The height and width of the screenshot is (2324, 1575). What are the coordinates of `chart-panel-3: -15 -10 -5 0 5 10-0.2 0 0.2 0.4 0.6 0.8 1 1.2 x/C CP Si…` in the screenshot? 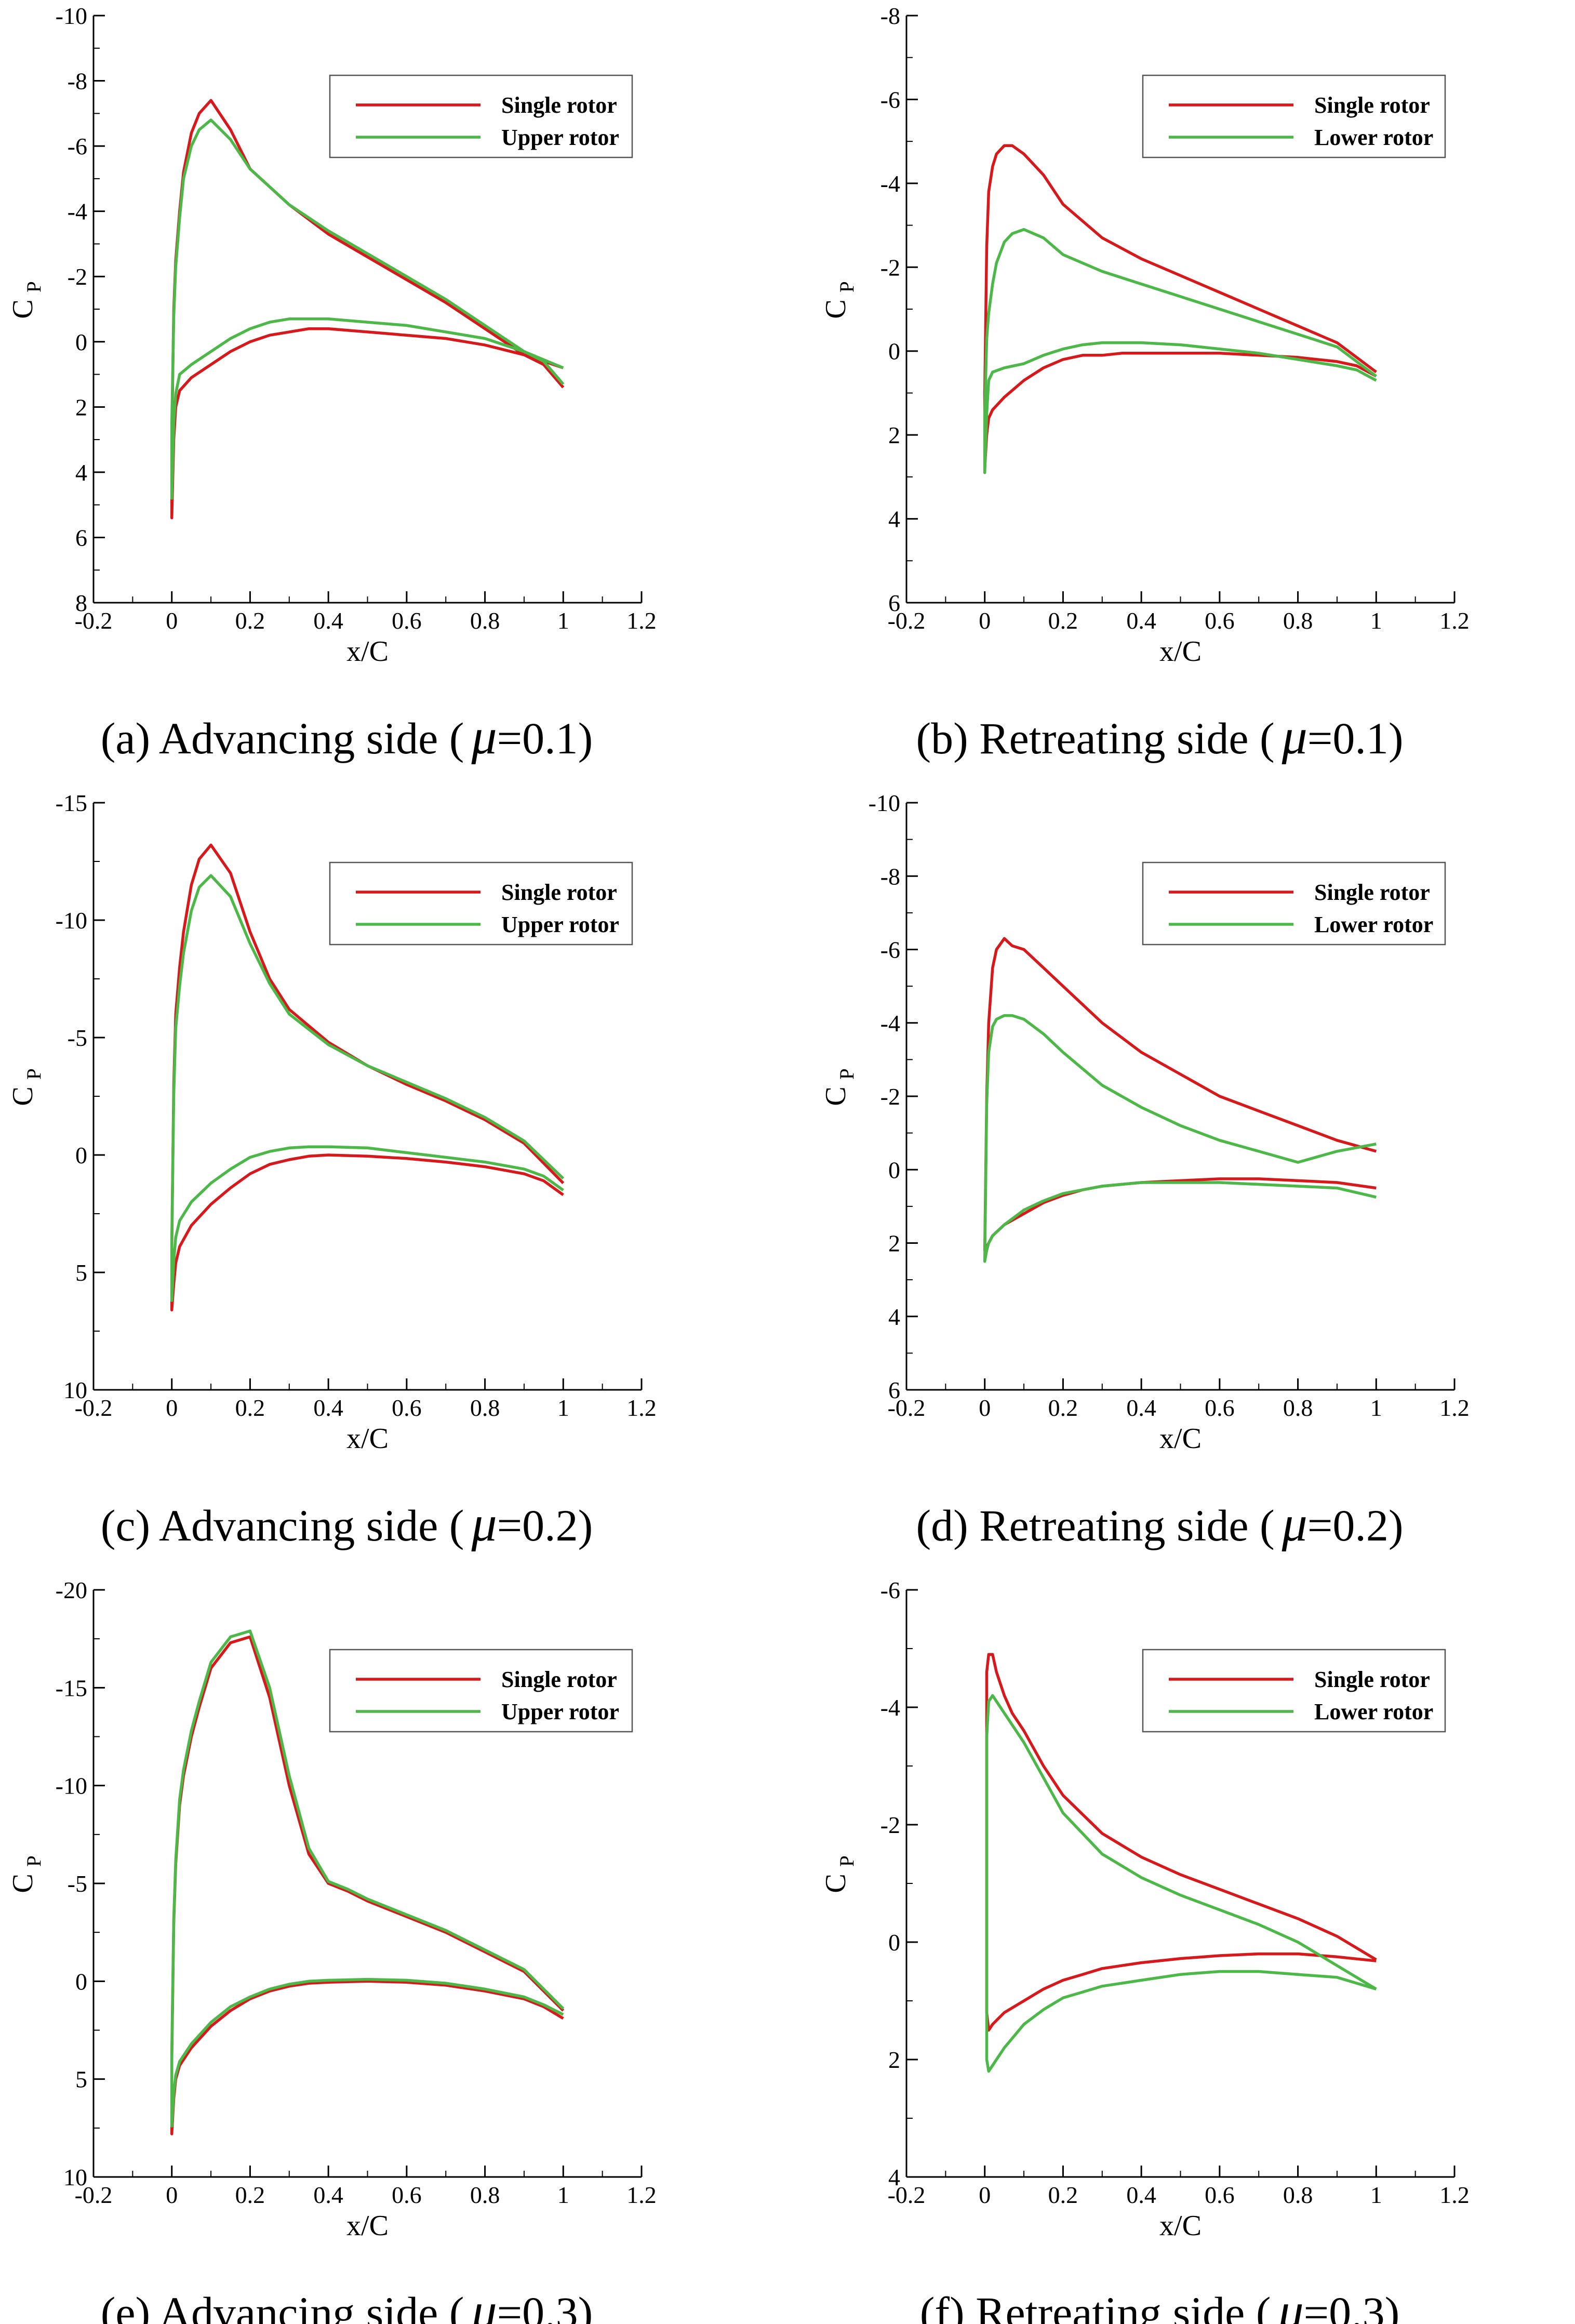 It's located at (332, 1171).